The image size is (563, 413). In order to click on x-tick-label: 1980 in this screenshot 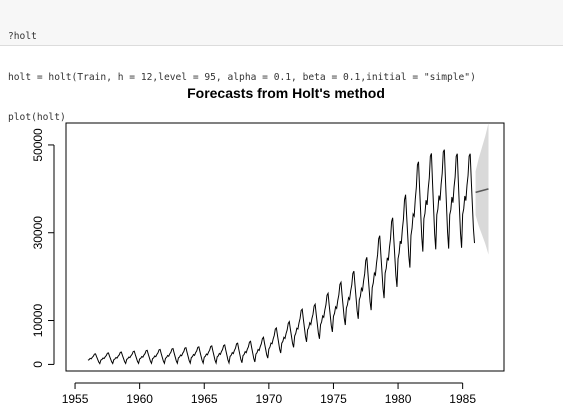, I will do `click(398, 399)`.